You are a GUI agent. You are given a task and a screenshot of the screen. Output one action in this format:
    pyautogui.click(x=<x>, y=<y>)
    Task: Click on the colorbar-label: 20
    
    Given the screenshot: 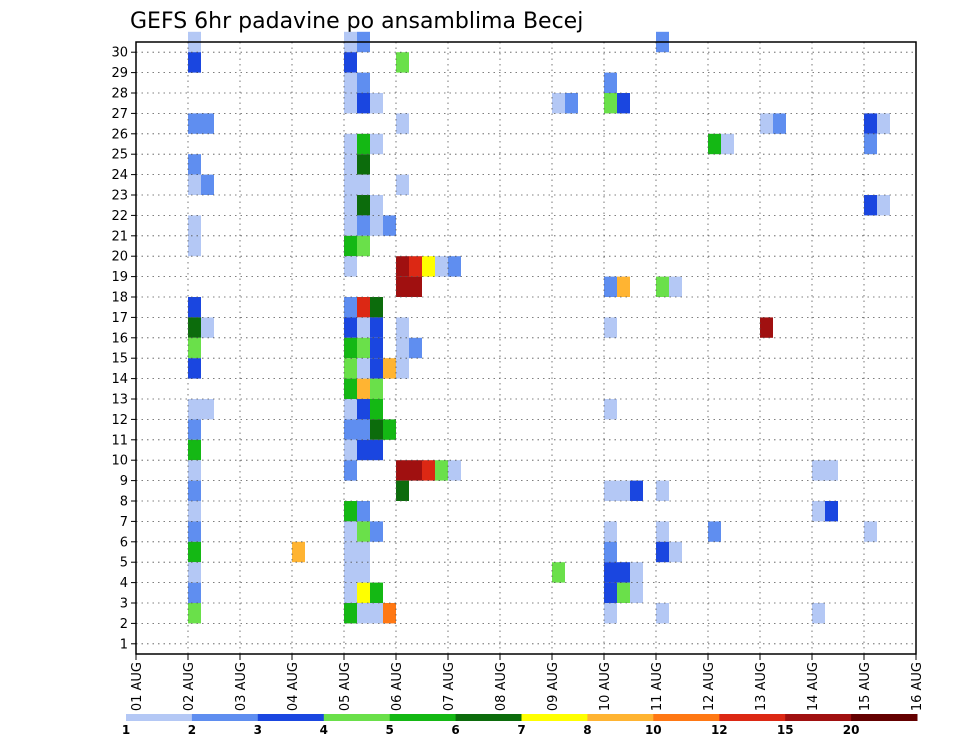 What is the action you would take?
    pyautogui.click(x=851, y=730)
    